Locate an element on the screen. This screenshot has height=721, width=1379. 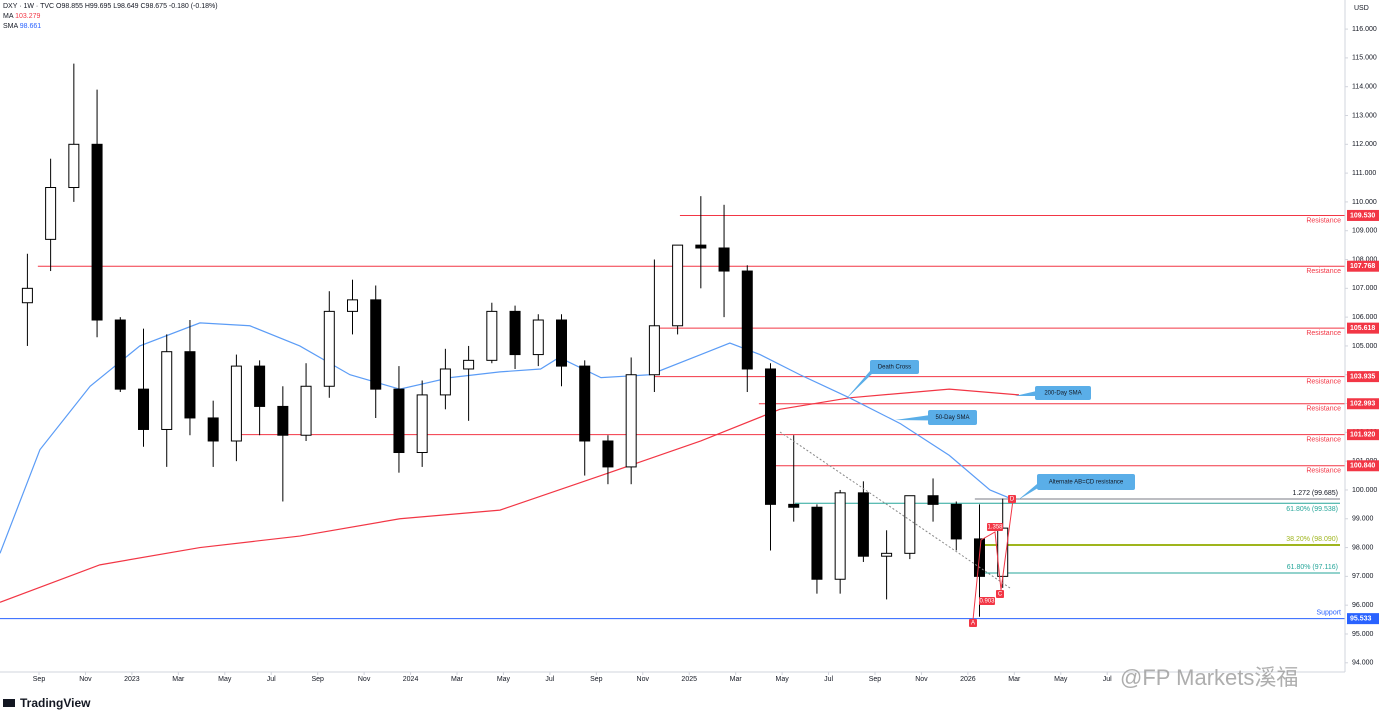
pattern-label: C is located at coordinates (1000, 595).